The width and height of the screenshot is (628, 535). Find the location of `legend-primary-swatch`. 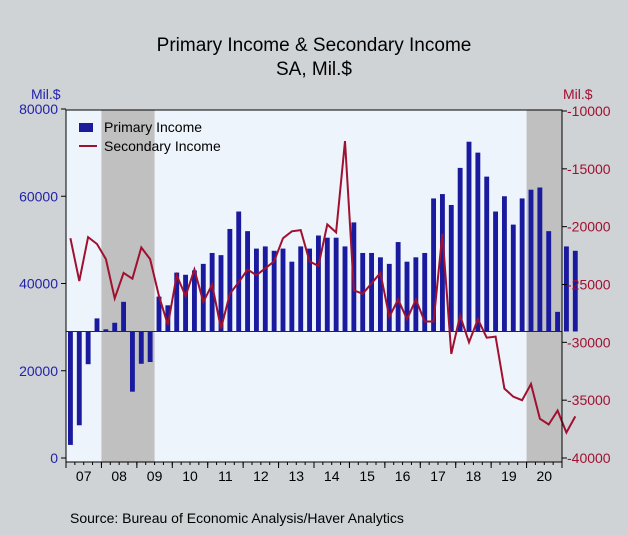

legend-primary-swatch is located at coordinates (86, 127).